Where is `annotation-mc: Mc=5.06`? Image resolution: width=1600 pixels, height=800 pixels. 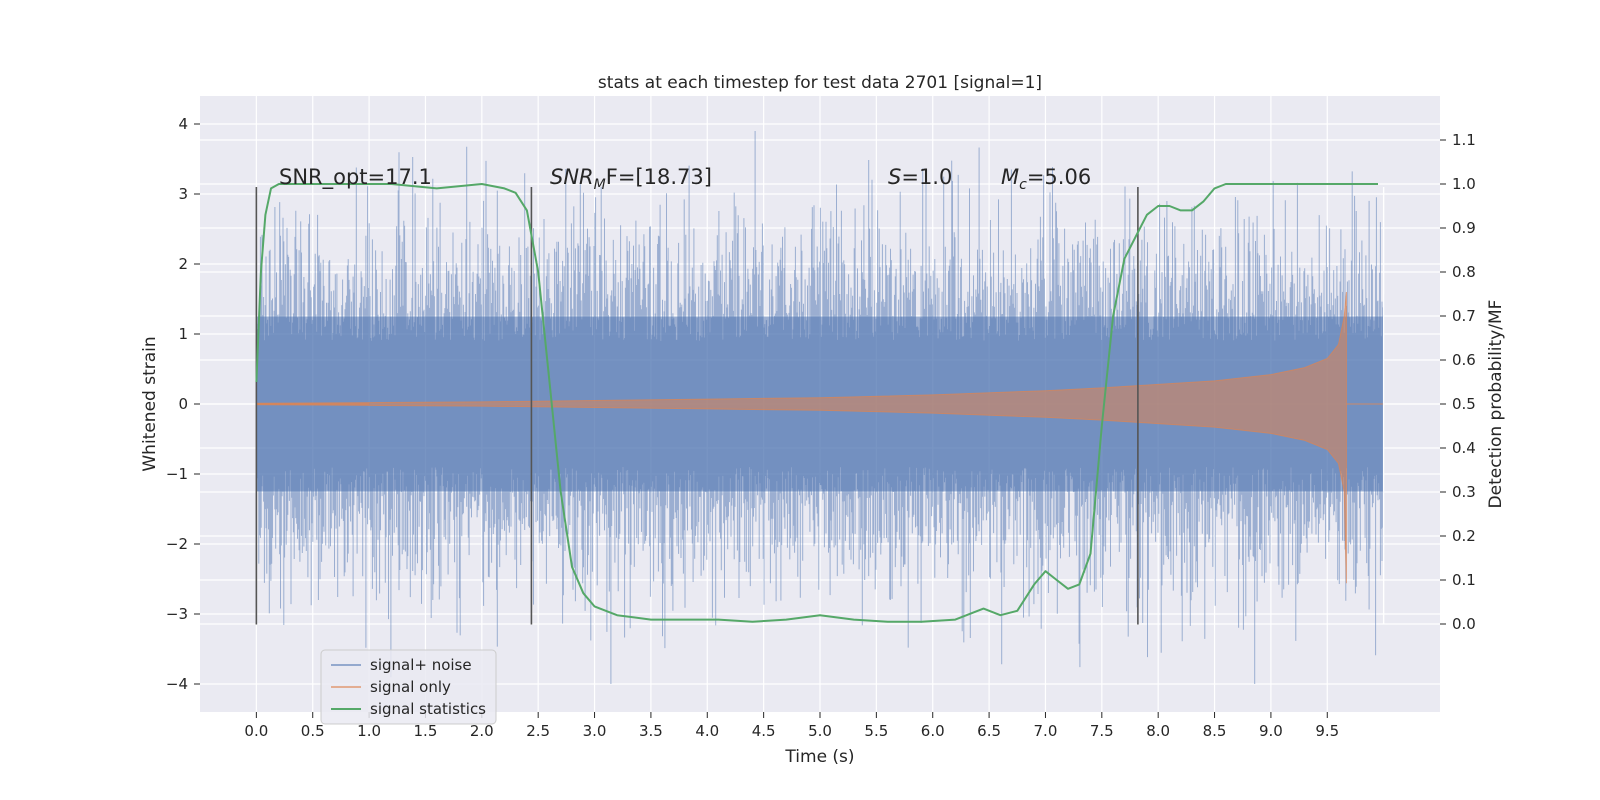
annotation-mc: Mc=5.06 is located at coordinates (1046, 179).